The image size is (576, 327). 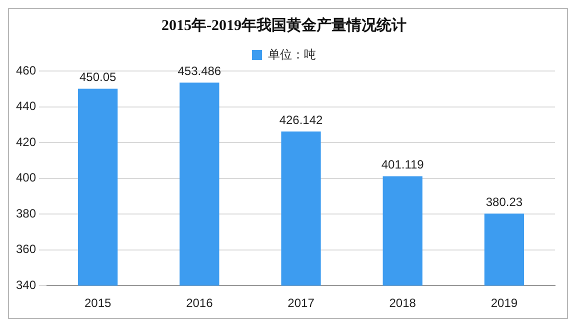 What do you see at coordinates (200, 303) in the screenshot?
I see `x-tick-label: 2016` at bounding box center [200, 303].